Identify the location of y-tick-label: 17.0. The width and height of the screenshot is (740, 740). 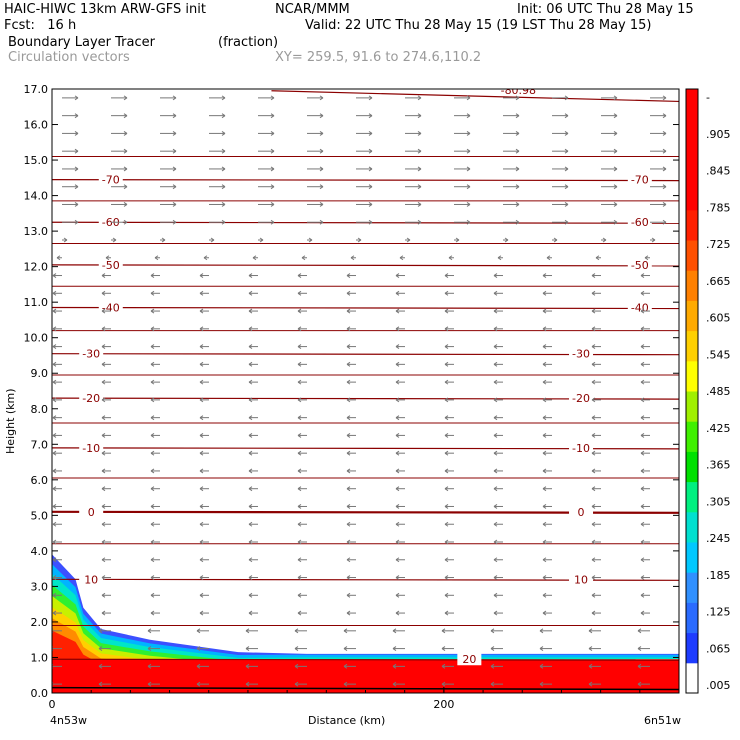
(36, 89).